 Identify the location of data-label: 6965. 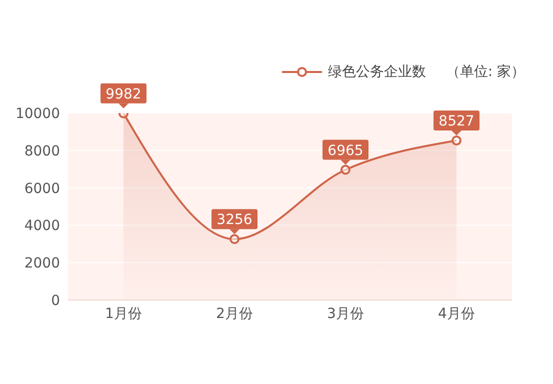
(346, 150).